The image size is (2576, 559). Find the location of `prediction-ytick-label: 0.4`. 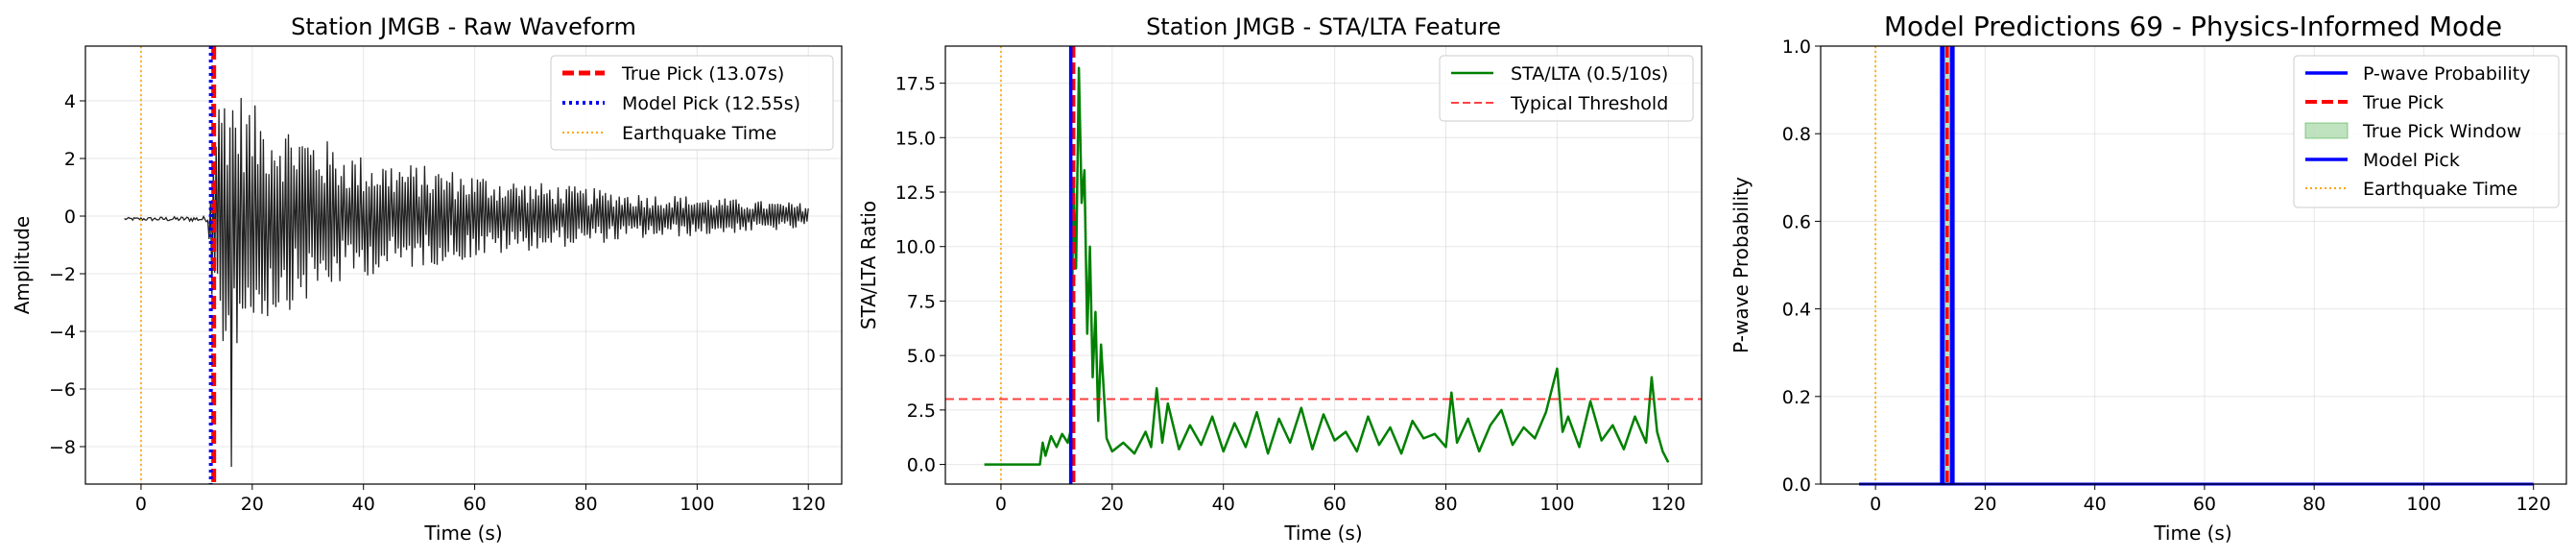

prediction-ytick-label: 0.4 is located at coordinates (1796, 310).